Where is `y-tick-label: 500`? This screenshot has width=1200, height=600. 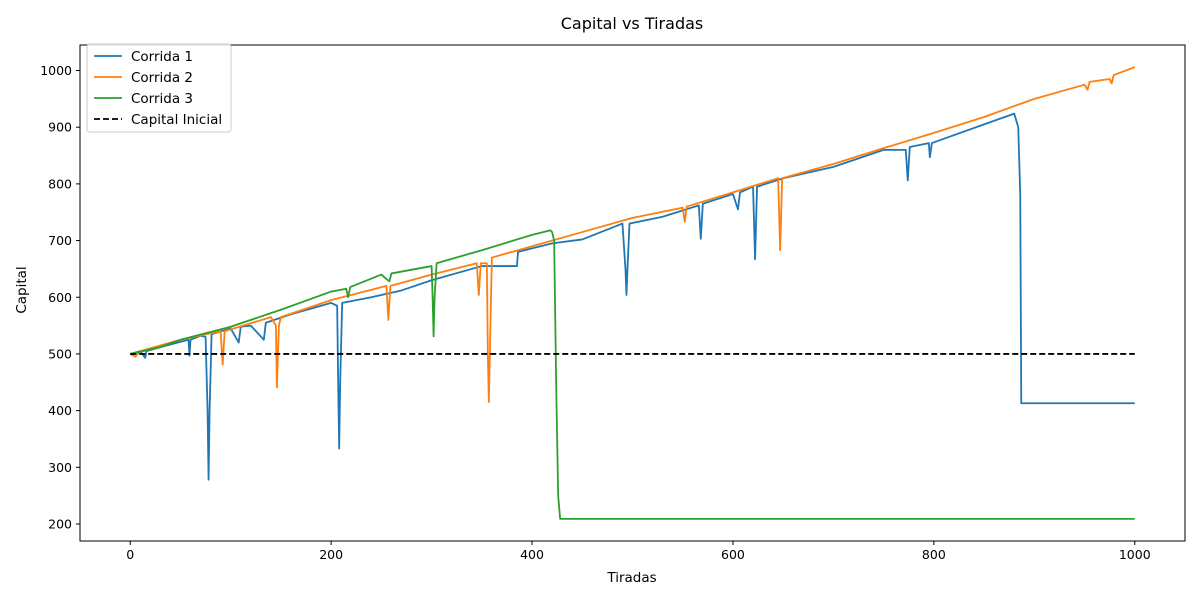 y-tick-label: 500 is located at coordinates (60, 353).